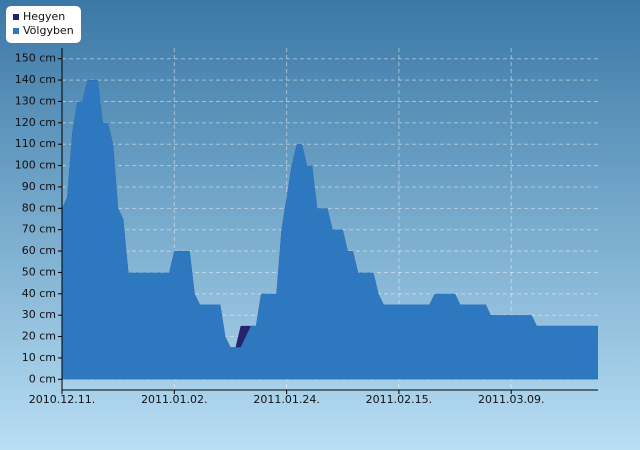 This screenshot has width=640, height=450. I want to click on y-tick-label: 70 cm, so click(39, 229).